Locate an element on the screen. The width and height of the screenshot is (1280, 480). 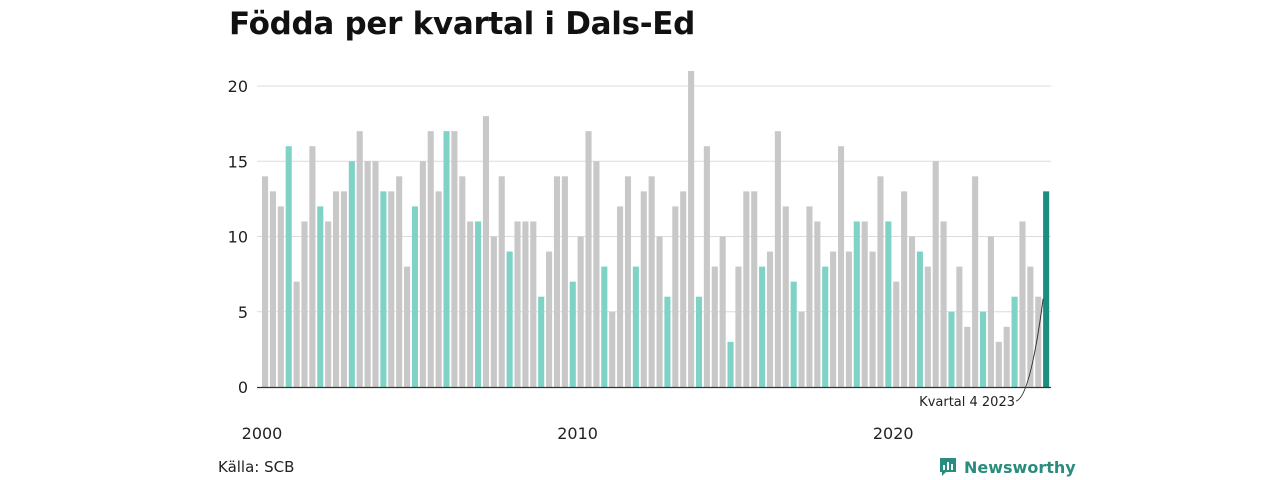
newsworthy-logo-icon is located at coordinates (948, 467).